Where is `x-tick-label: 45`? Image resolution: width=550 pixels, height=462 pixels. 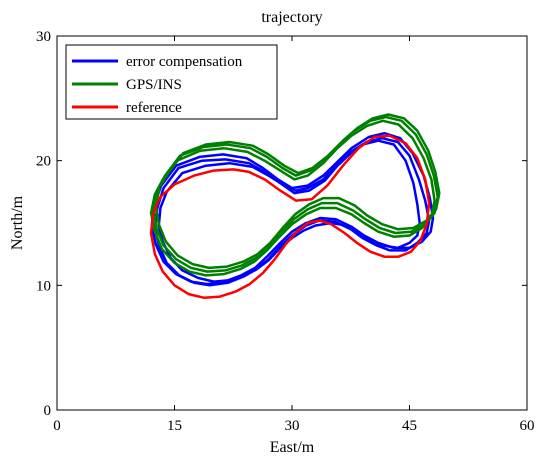 x-tick-label: 45 is located at coordinates (409, 426).